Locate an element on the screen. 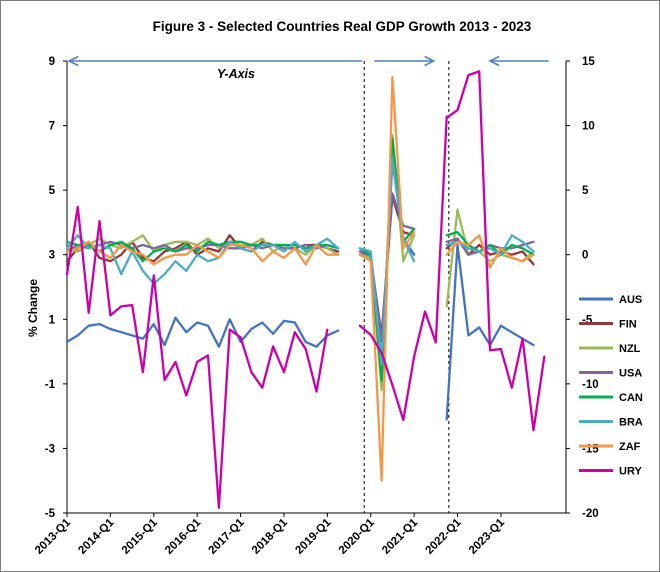 The height and width of the screenshot is (572, 660). y-tick-label: -1 is located at coordinates (50, 385).